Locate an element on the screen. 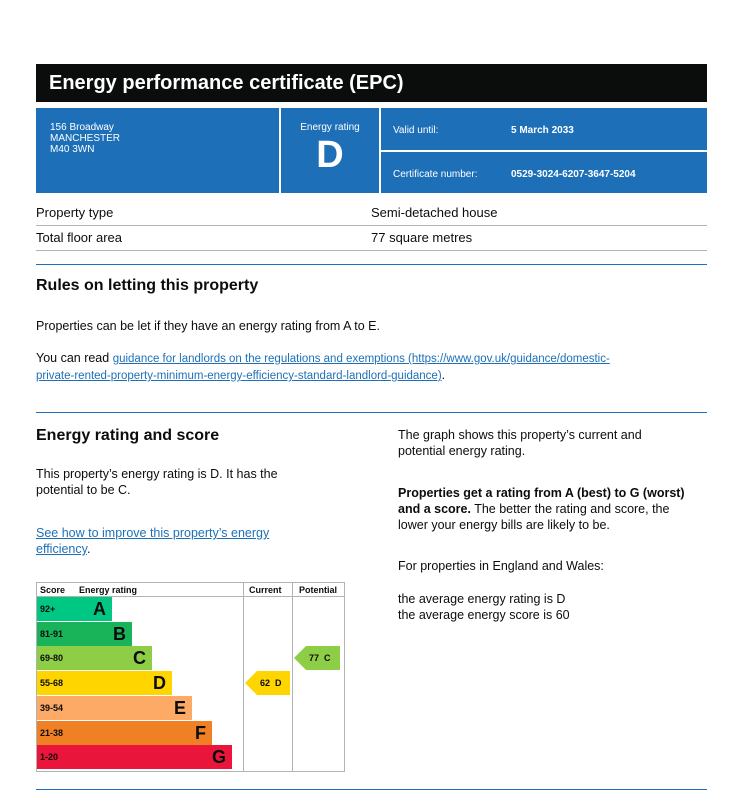 This screenshot has width=744, height=801. chart-header-potential: Potential is located at coordinates (318, 590).